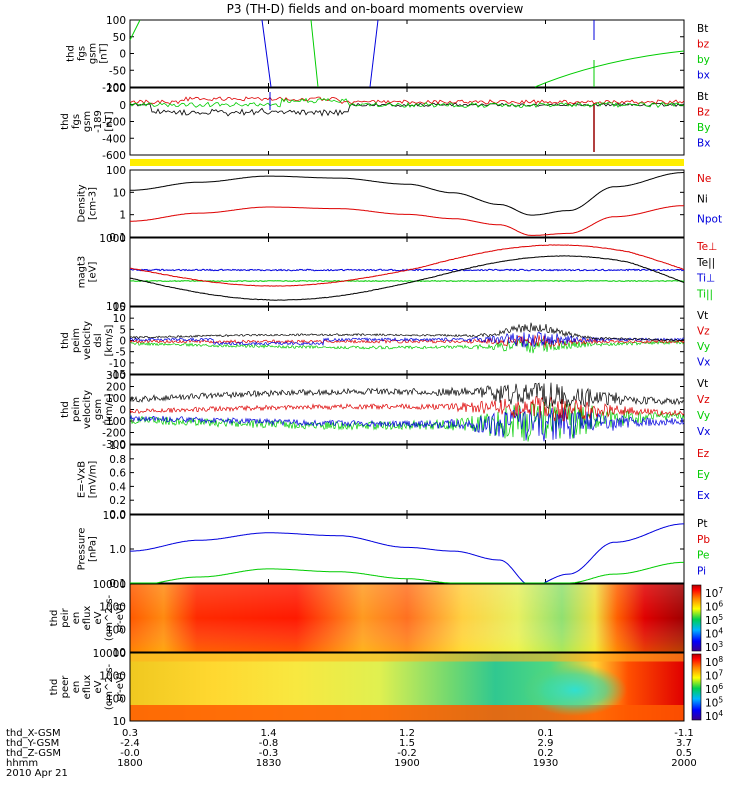  Describe the element at coordinates (119, 308) in the screenshot. I see `y-tick-label: 15` at that location.